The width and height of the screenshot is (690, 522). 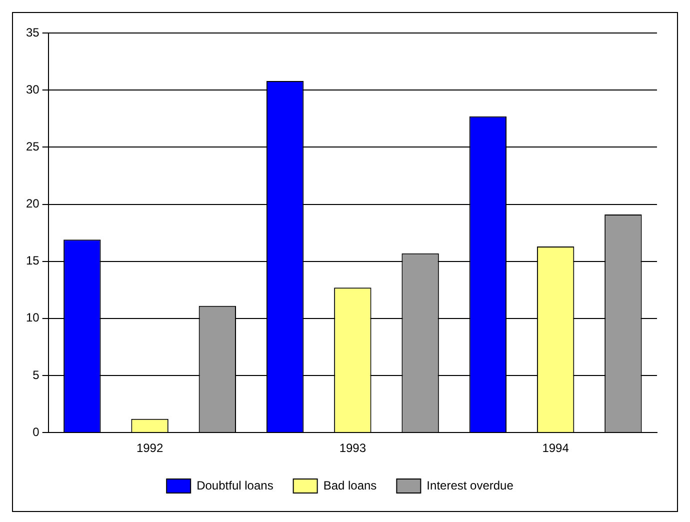 What do you see at coordinates (36, 431) in the screenshot?
I see `y-tick-label: 0` at bounding box center [36, 431].